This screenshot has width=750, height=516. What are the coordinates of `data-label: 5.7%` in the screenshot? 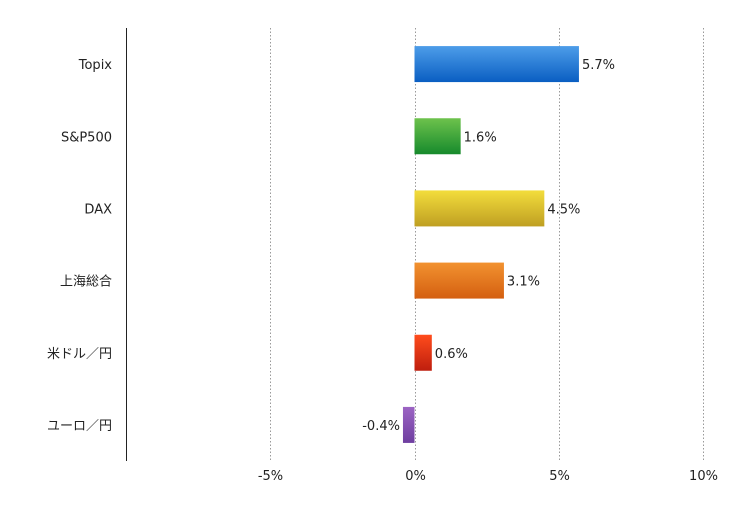 It's located at (598, 65).